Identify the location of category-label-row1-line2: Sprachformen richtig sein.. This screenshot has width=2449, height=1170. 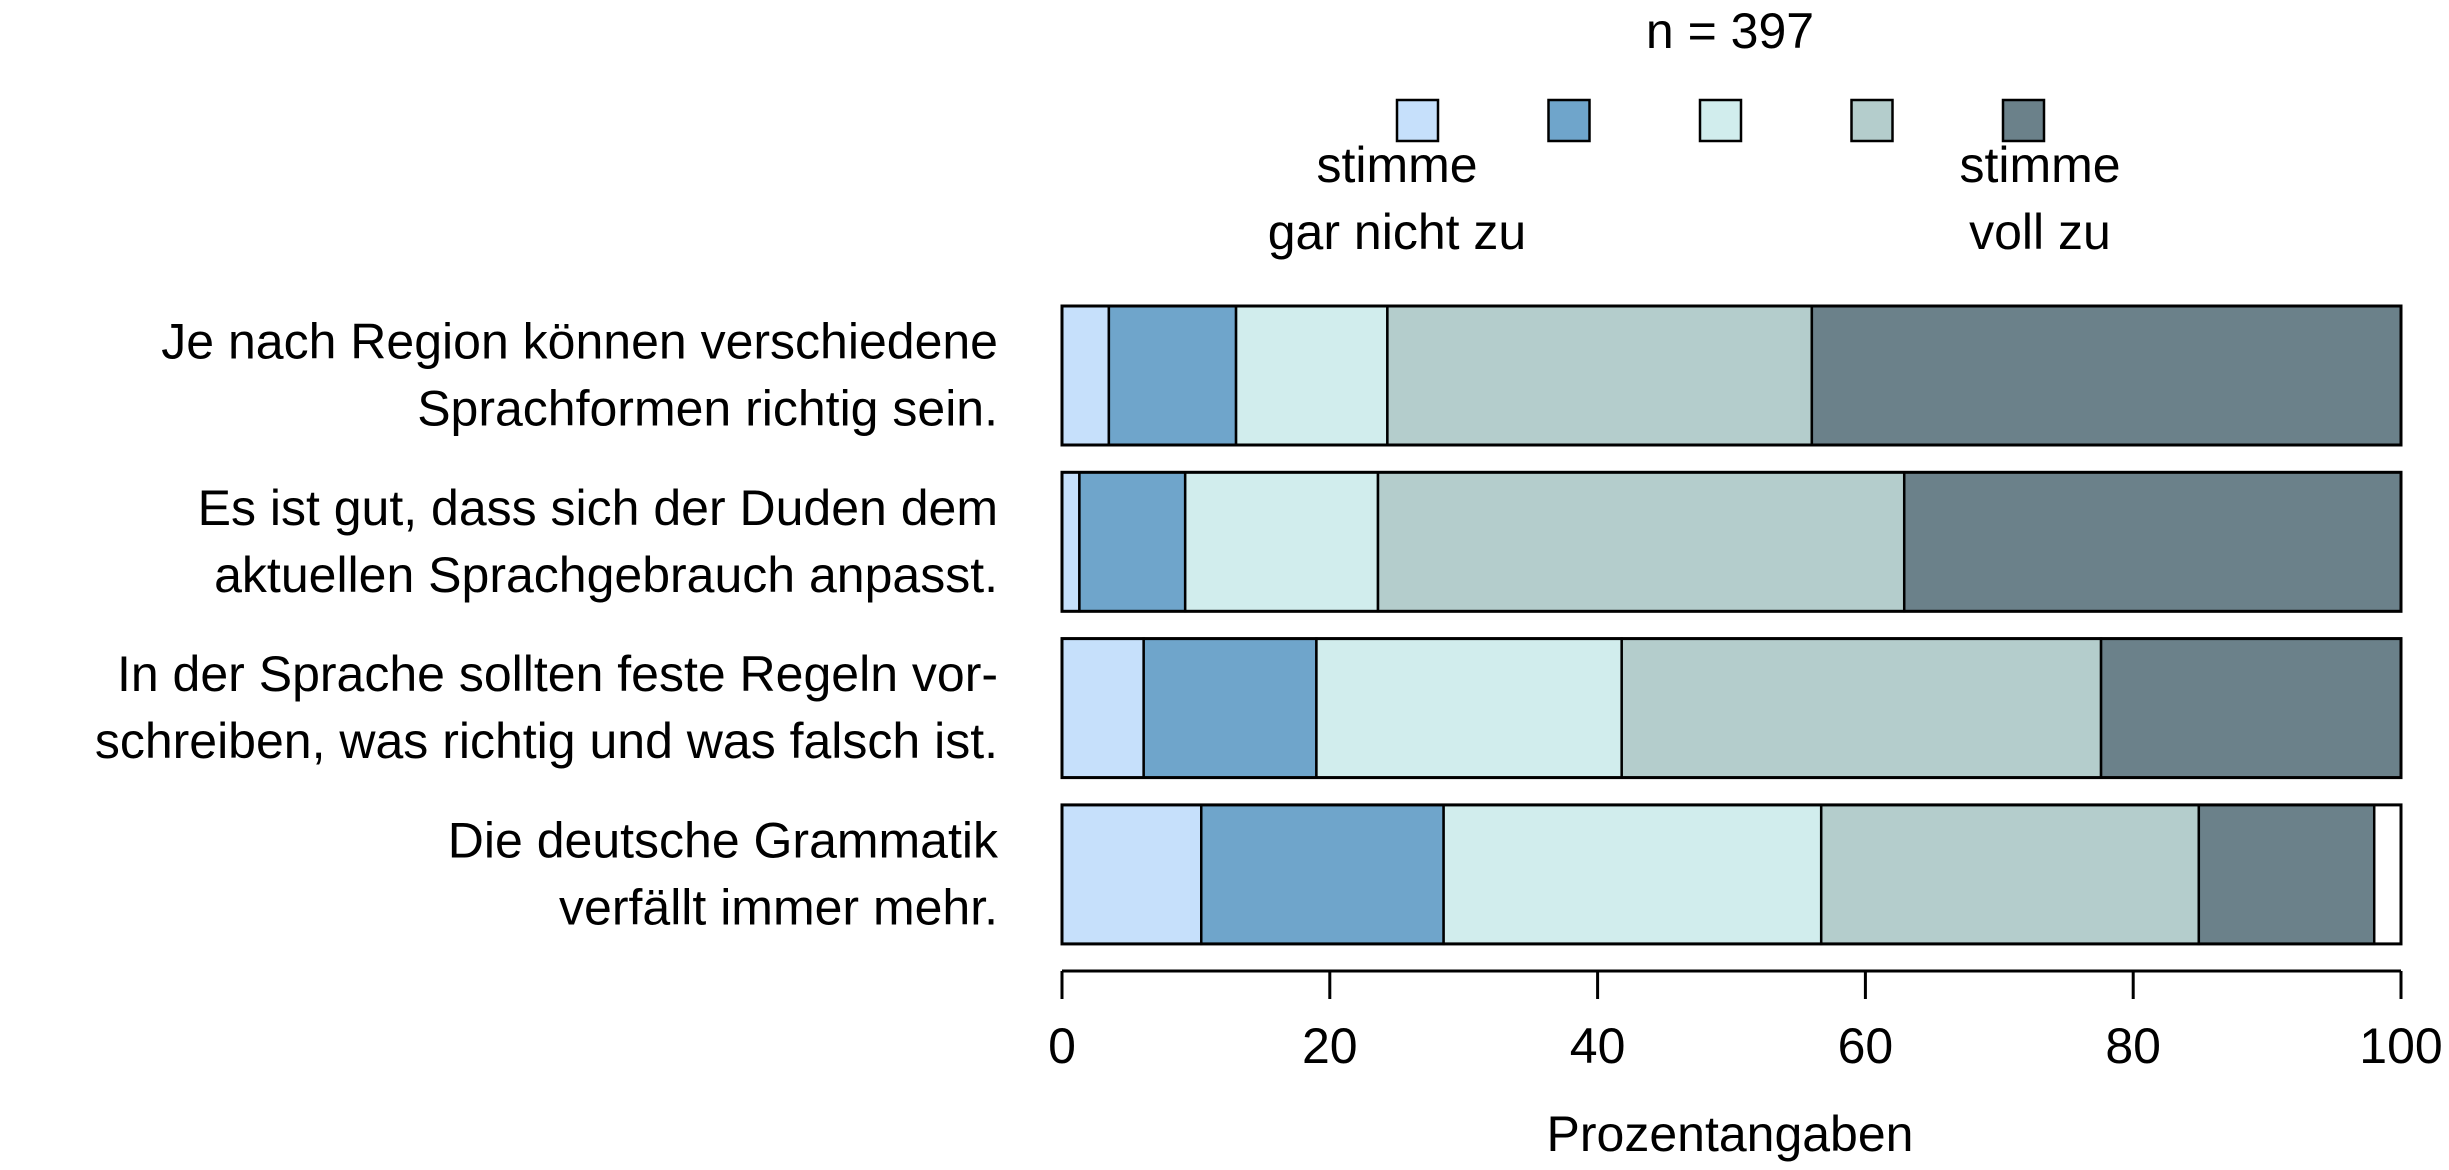
(707, 409).